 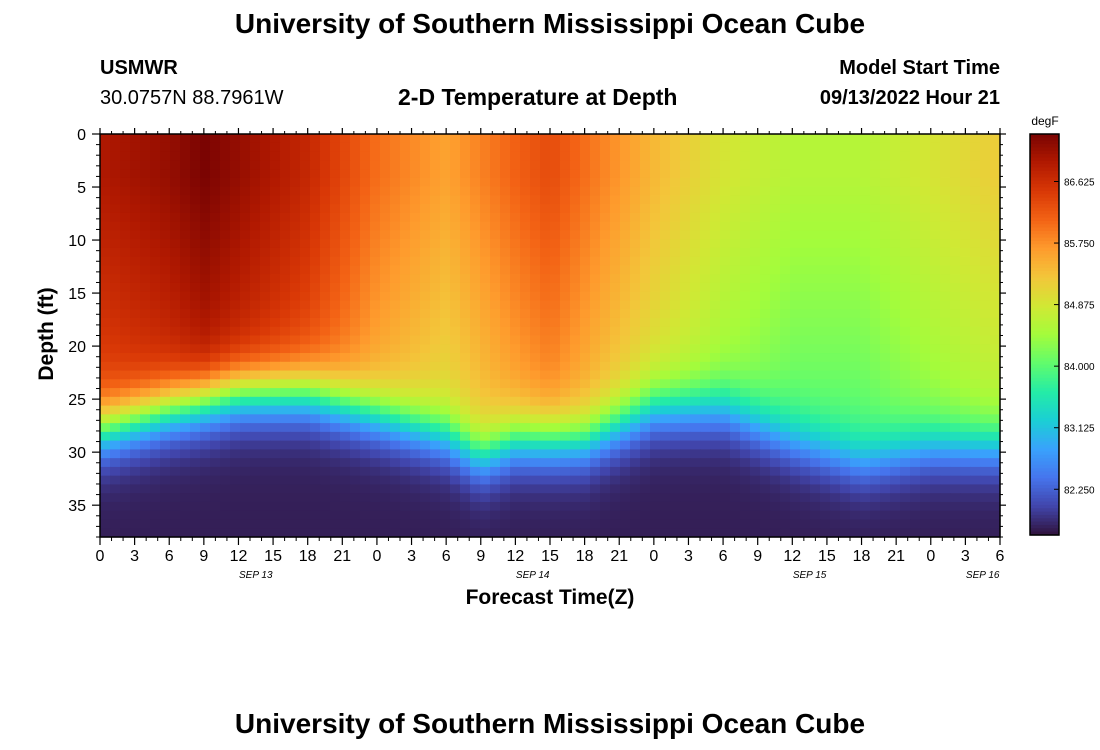 I want to click on x-tick-label: 18, so click(x=308, y=556).